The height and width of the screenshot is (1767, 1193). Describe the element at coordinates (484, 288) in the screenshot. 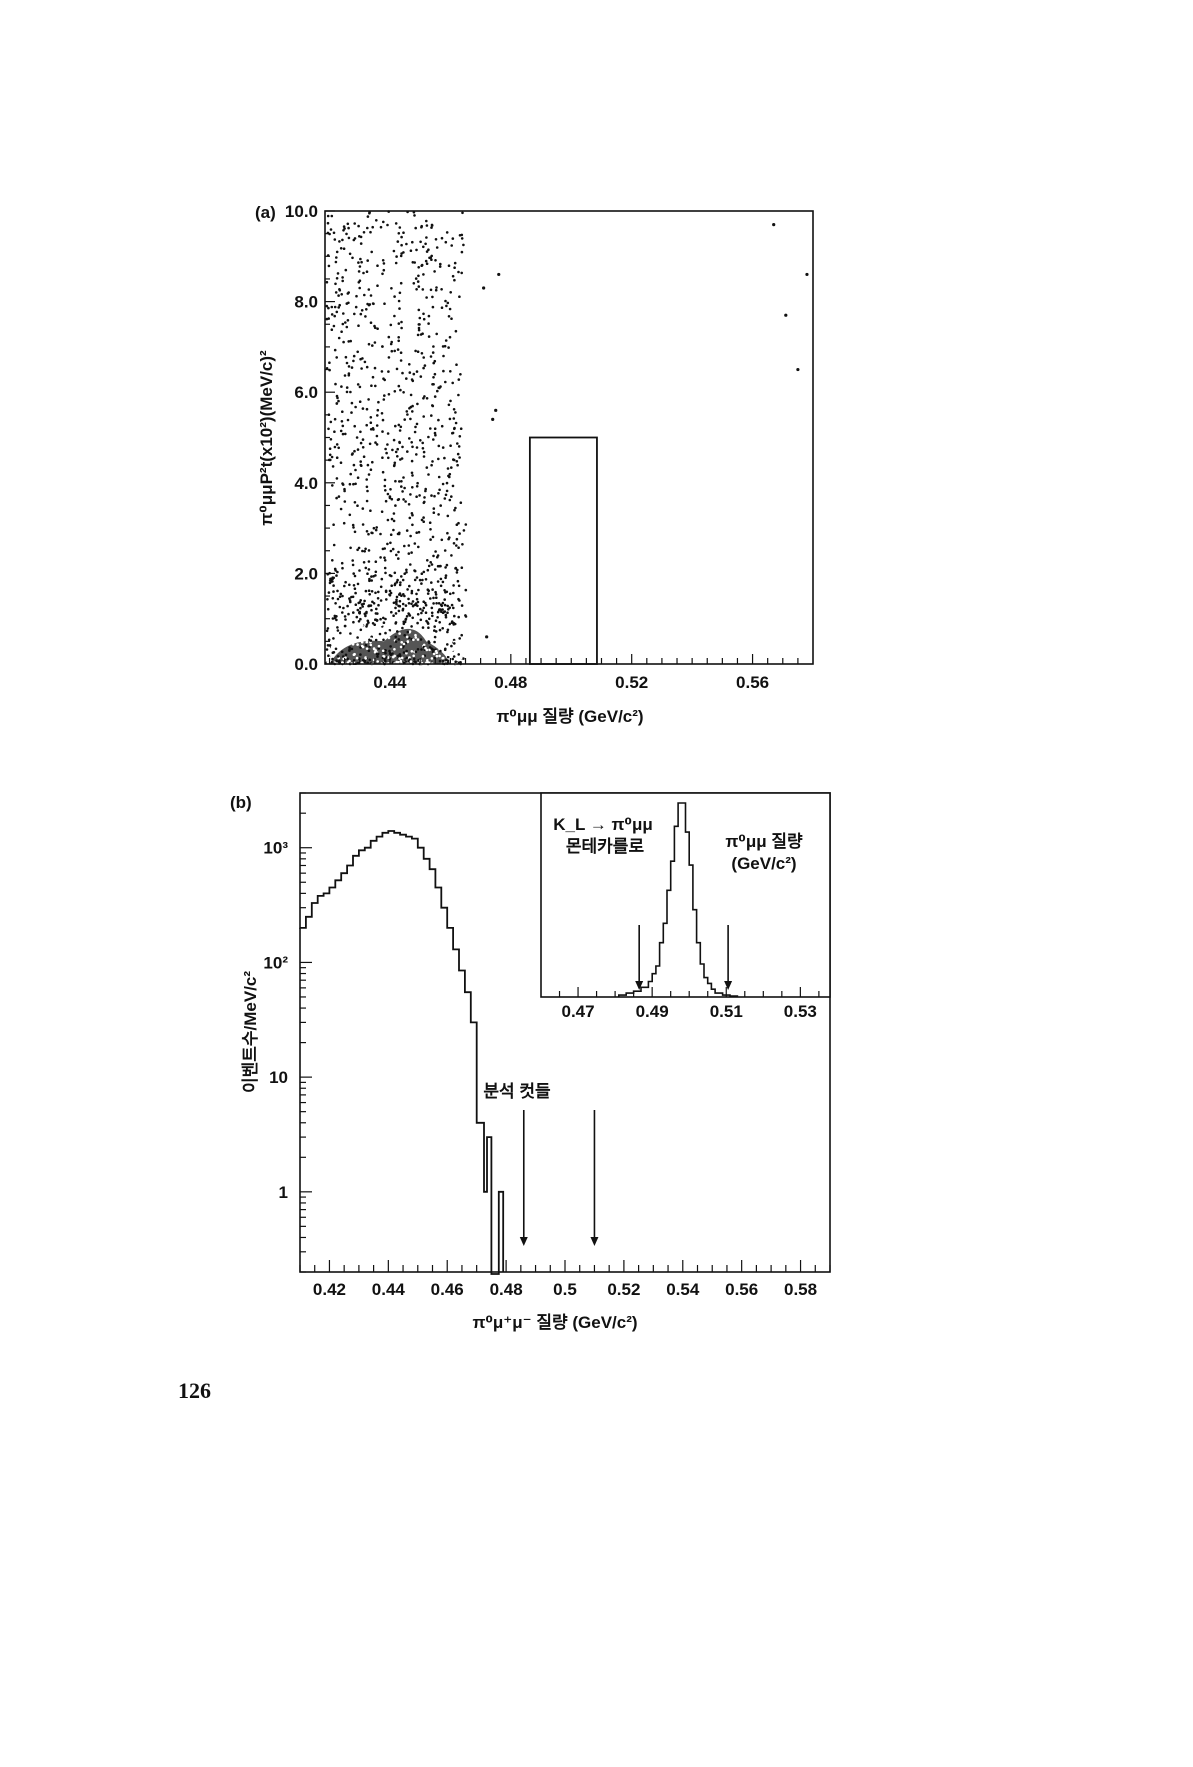

I see `scatter-point-isolated` at that location.